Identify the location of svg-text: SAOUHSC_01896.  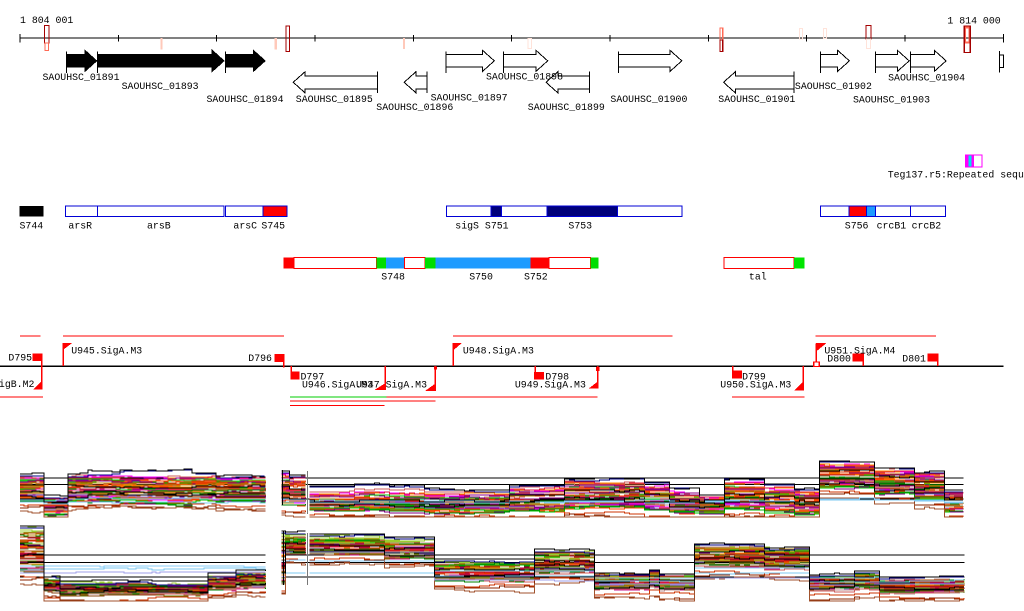
(414, 108).